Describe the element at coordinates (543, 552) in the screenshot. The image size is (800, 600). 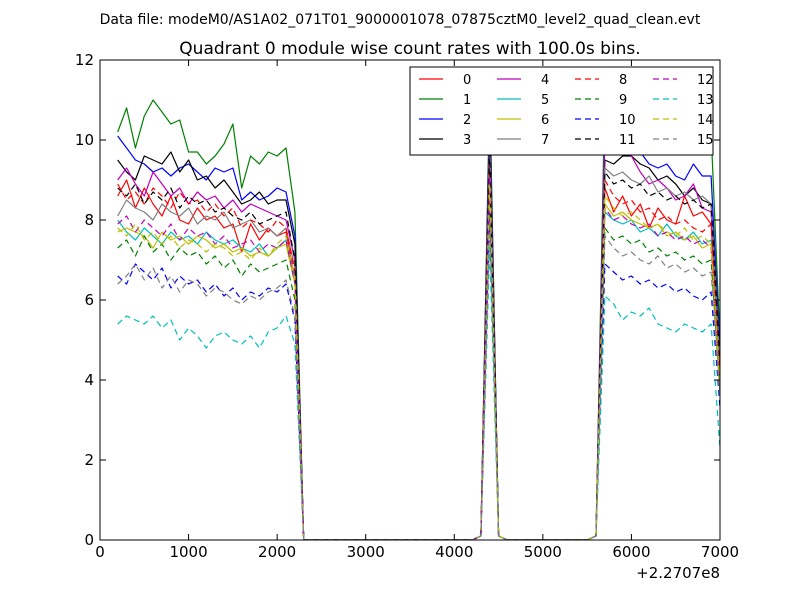
I see `x-tick-label: 5000` at that location.